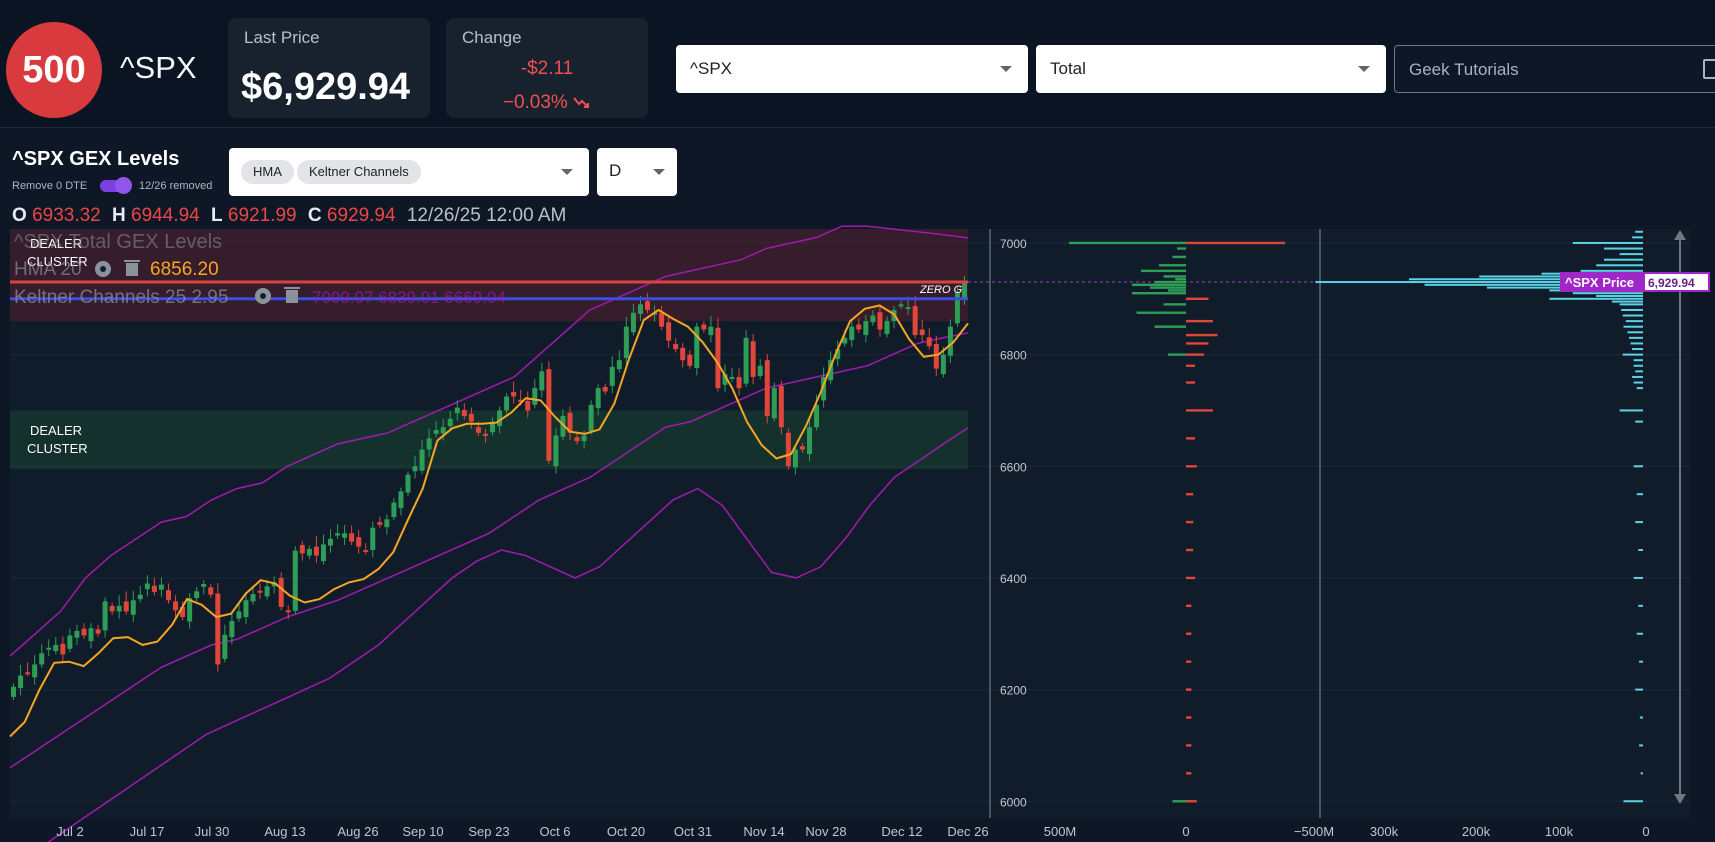 Image resolution: width=1715 pixels, height=842 pixels. I want to click on dealer-cluster-bottom-line1: DEALER, so click(56, 430).